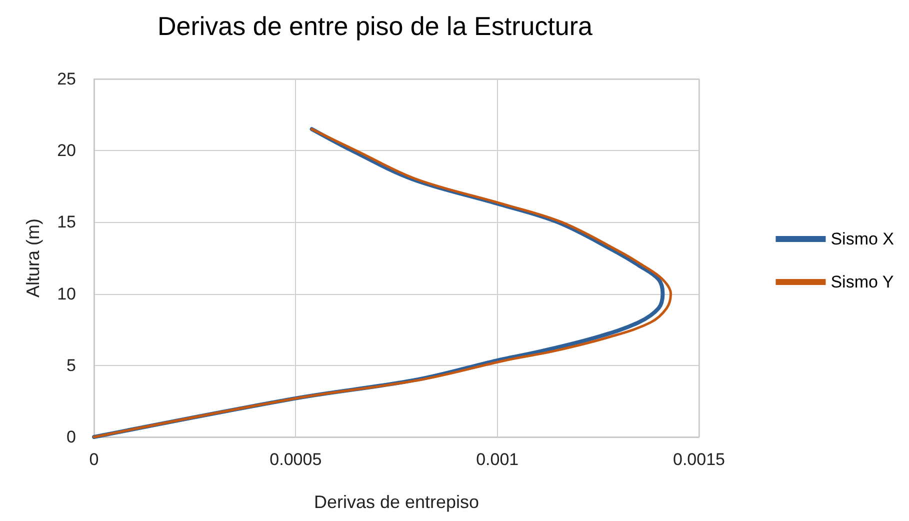 The width and height of the screenshot is (909, 521). What do you see at coordinates (66, 150) in the screenshot?
I see `y-tick-label: 20` at bounding box center [66, 150].